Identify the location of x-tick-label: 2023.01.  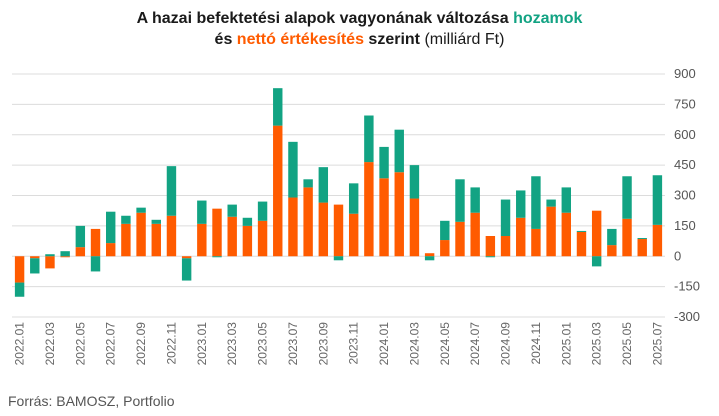
(202, 344).